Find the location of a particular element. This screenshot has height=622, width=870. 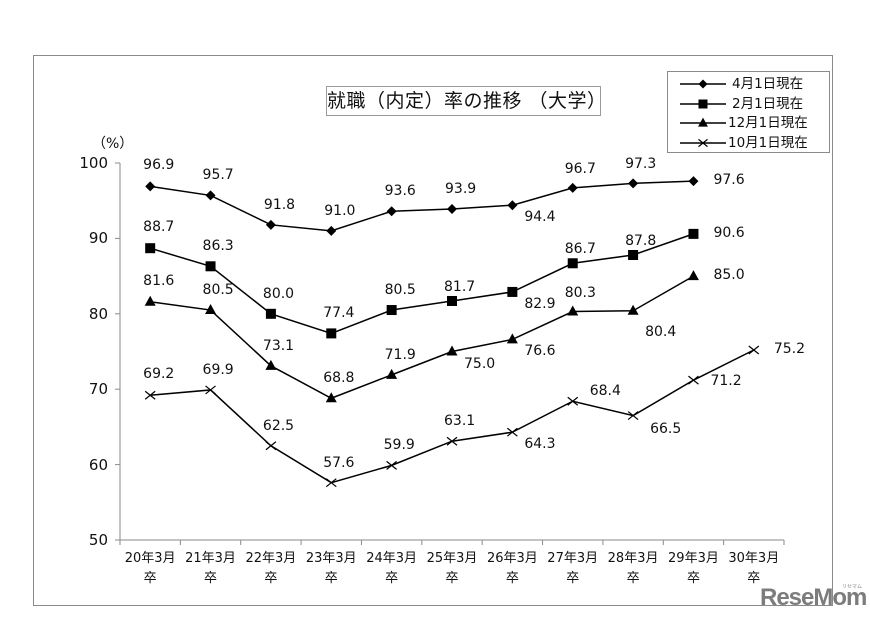

legend-item: 2月1日現在 is located at coordinates (748, 104).